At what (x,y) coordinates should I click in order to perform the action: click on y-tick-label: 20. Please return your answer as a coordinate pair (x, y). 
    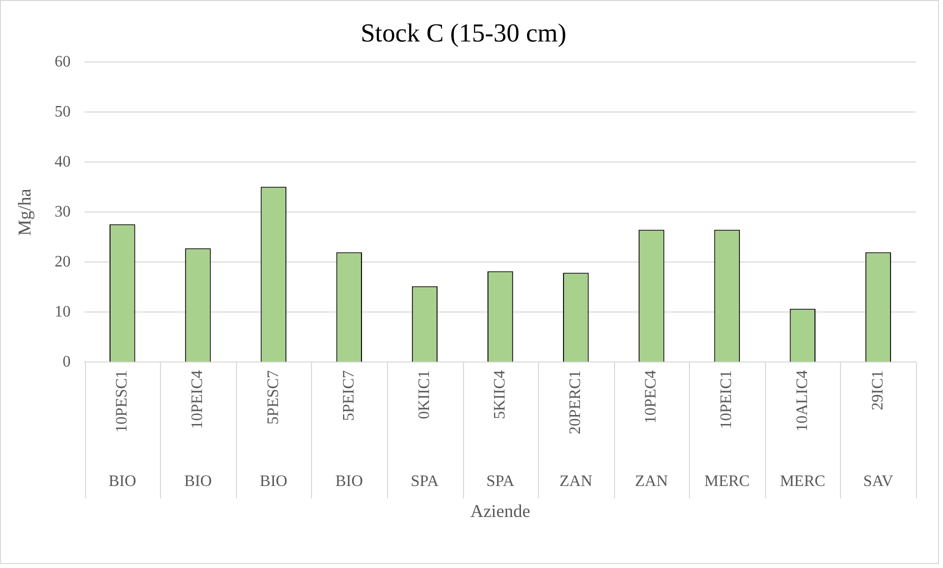
    Looking at the image, I should click on (62, 261).